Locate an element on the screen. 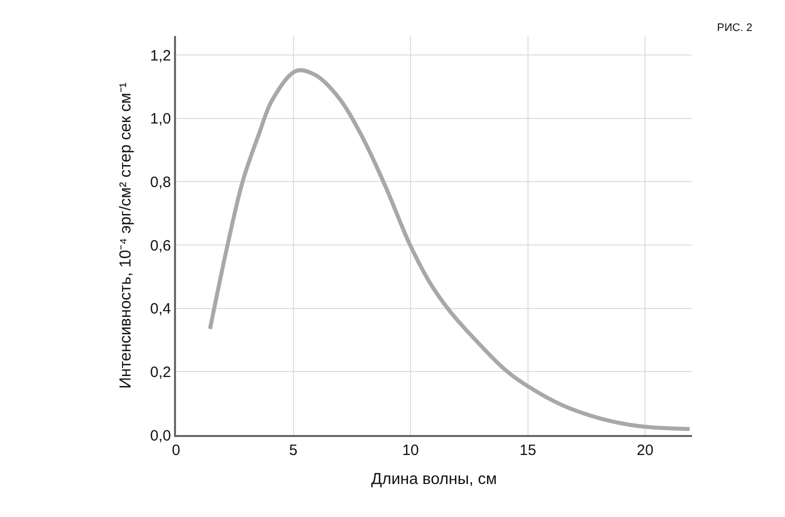 The image size is (785, 517). x-tick-label: 5 is located at coordinates (293, 450).